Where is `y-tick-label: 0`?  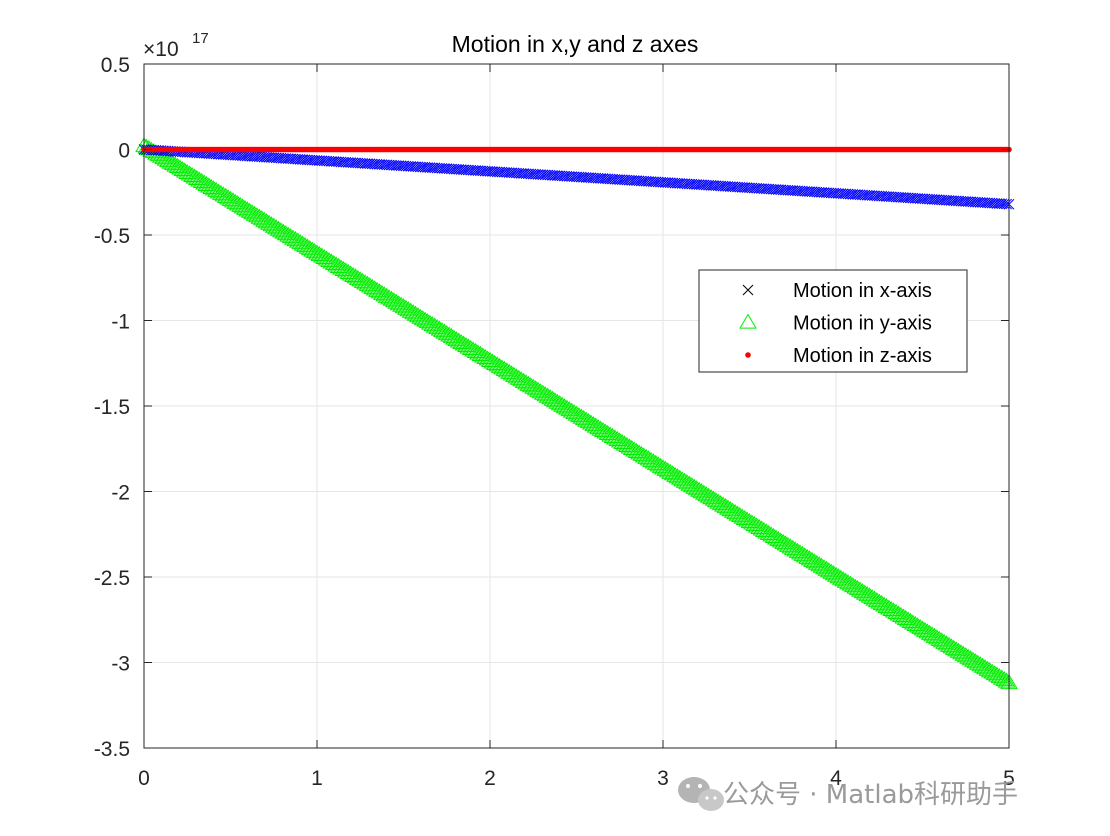
y-tick-label: 0 is located at coordinates (124, 151).